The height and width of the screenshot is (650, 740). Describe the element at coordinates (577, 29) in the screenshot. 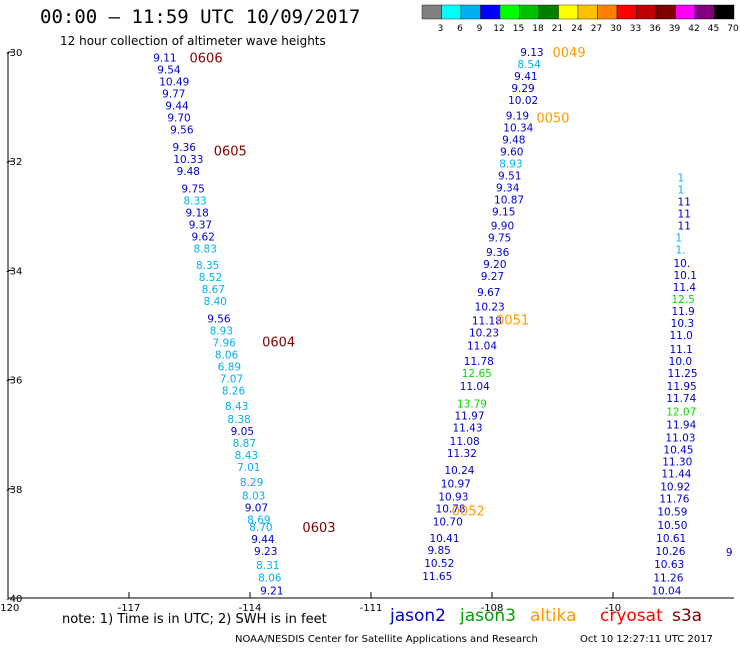

I see `colorbar-label: 24` at that location.